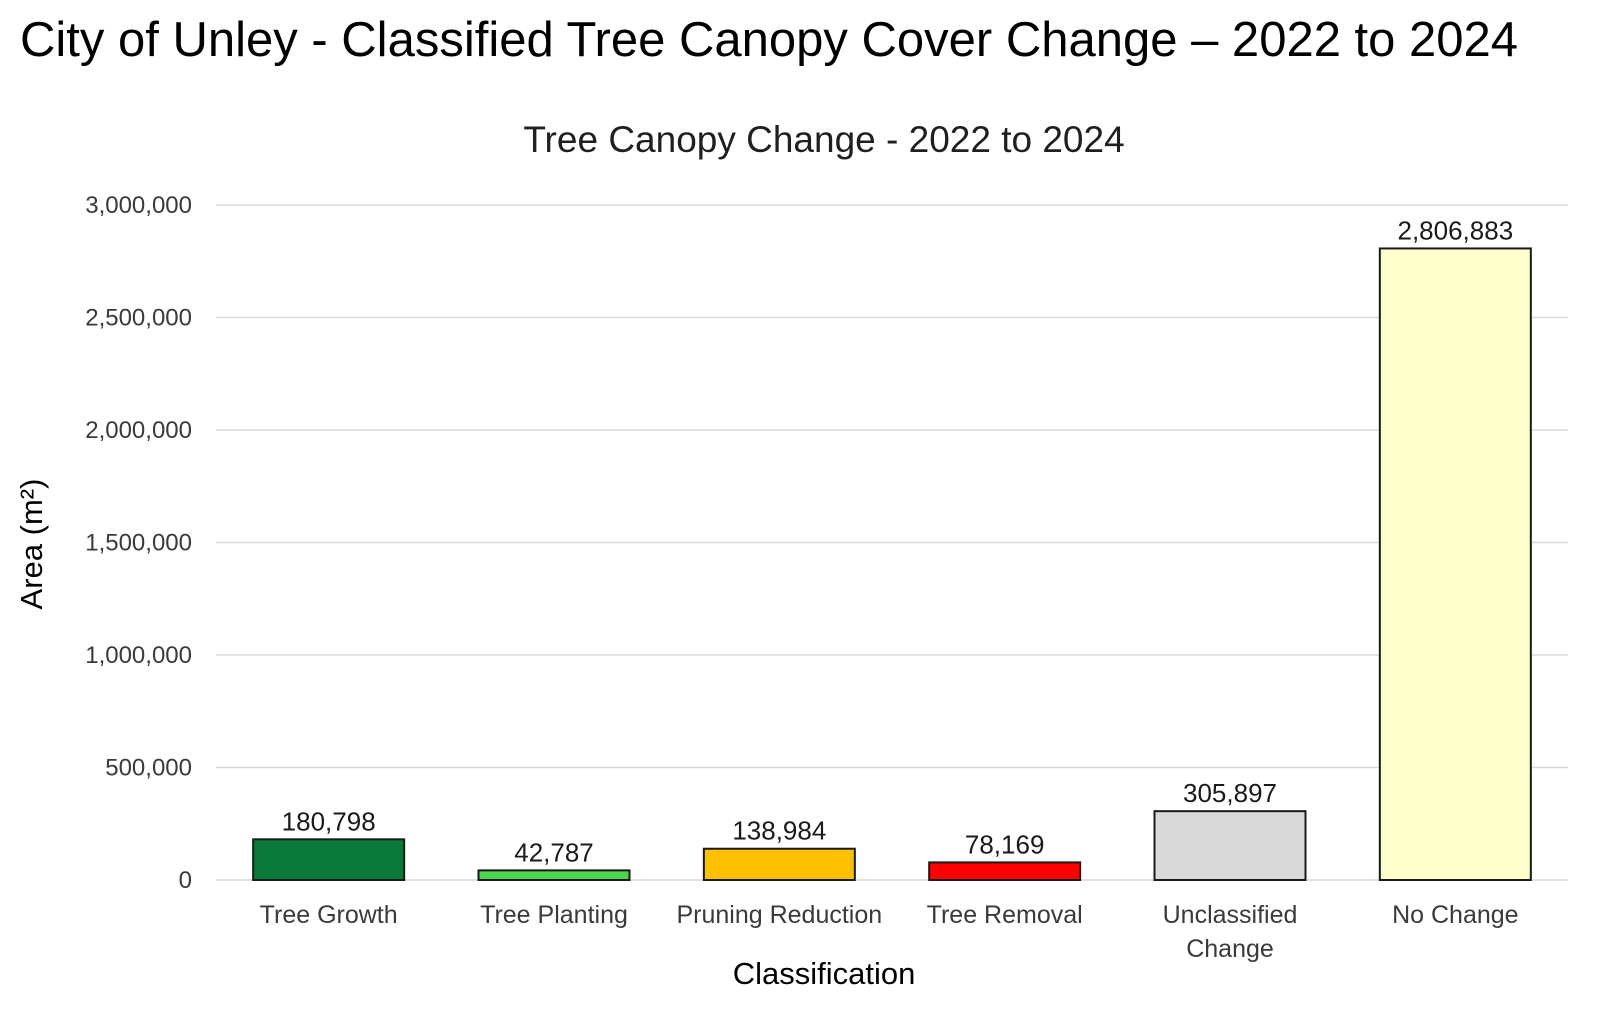  What do you see at coordinates (148, 768) in the screenshot?
I see `y-tick-label: 500,000` at bounding box center [148, 768].